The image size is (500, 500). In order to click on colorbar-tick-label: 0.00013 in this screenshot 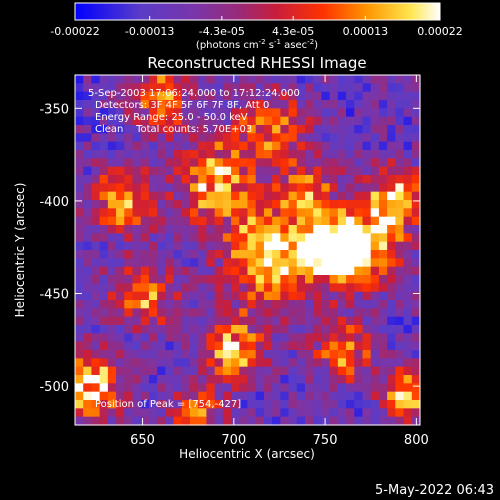, I will do `click(366, 31)`.